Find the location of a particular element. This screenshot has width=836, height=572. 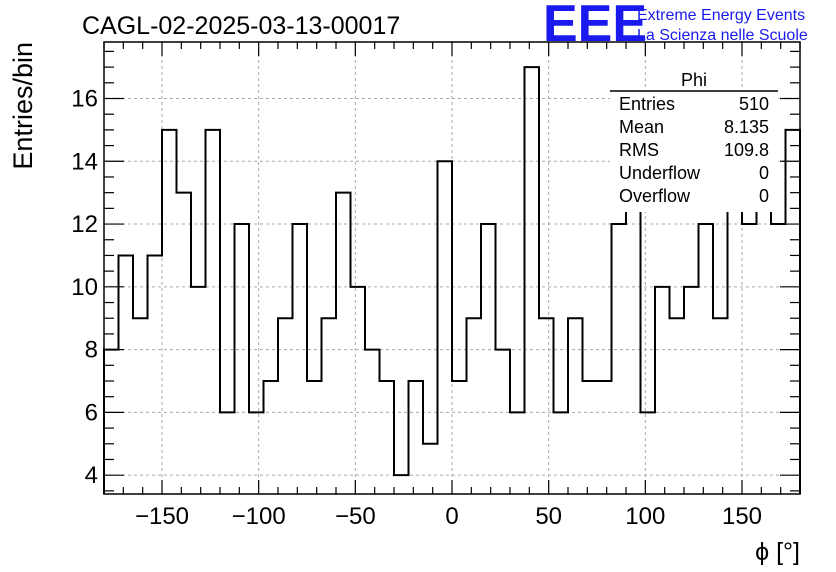

y-tick-label: 16 is located at coordinates (84, 99).